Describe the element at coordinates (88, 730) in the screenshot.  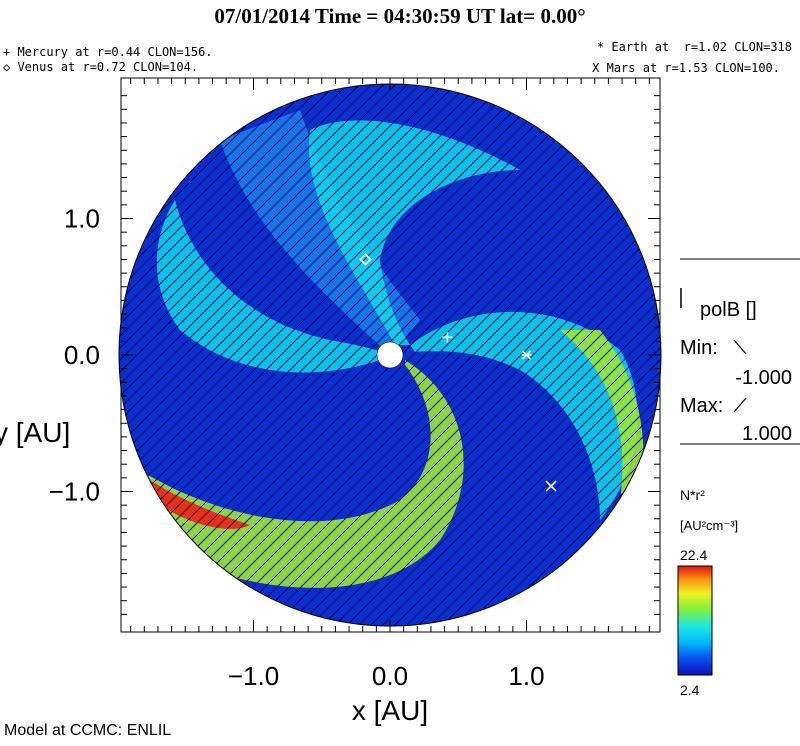
I see `model-credit: Model at CCMC: ENLIL` at that location.